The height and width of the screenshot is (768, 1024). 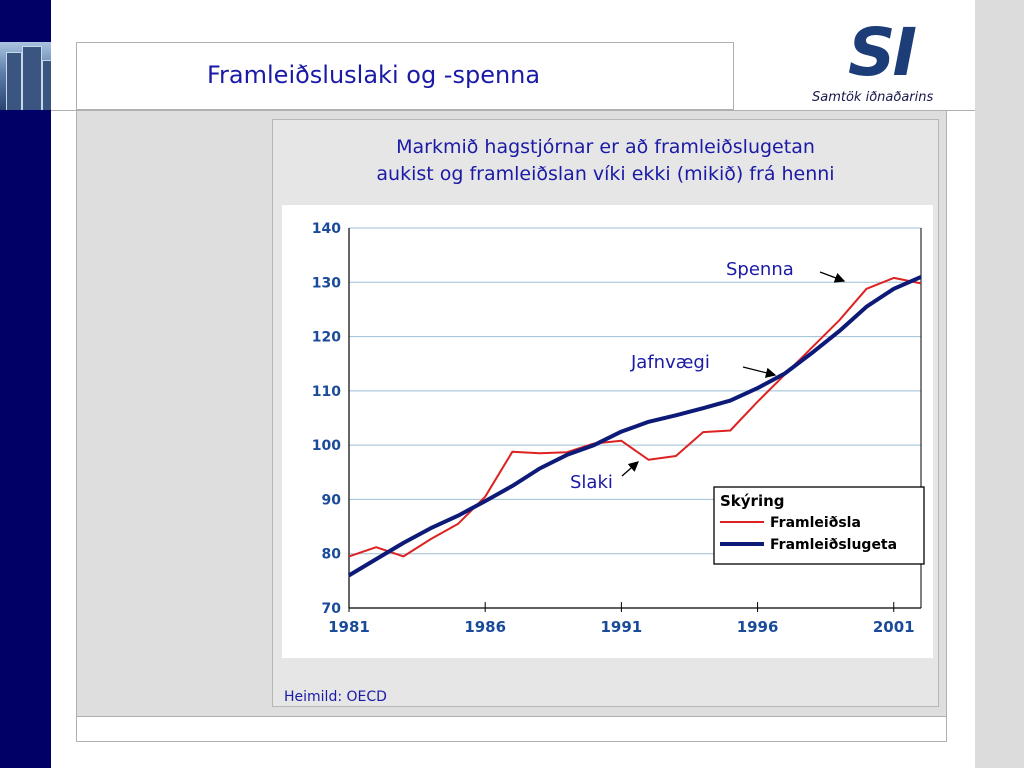 I want to click on y-tick-label: 90, so click(x=332, y=500).